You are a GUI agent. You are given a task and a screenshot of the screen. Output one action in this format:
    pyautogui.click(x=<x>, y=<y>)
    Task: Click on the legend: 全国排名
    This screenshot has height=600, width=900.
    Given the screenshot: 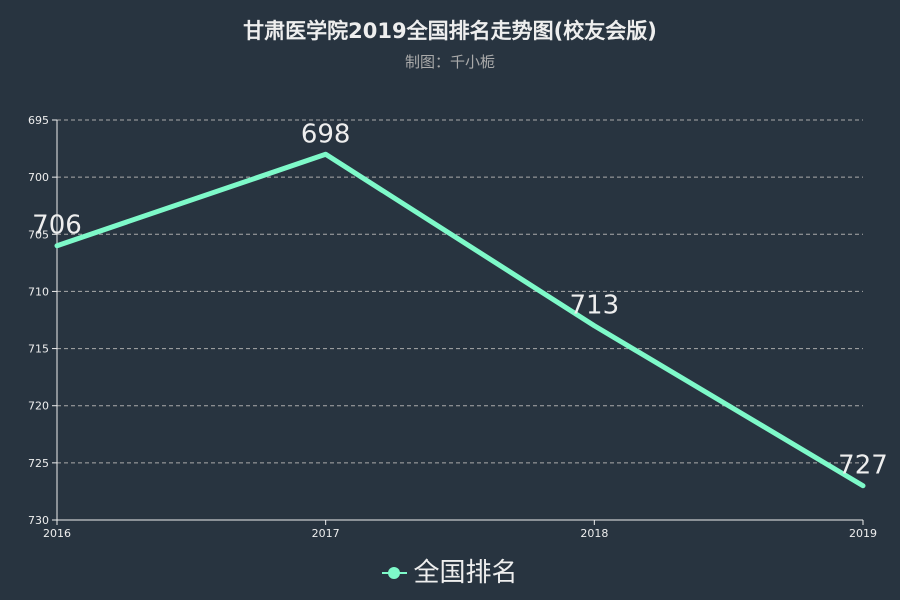 What is the action you would take?
    pyautogui.click(x=450, y=573)
    